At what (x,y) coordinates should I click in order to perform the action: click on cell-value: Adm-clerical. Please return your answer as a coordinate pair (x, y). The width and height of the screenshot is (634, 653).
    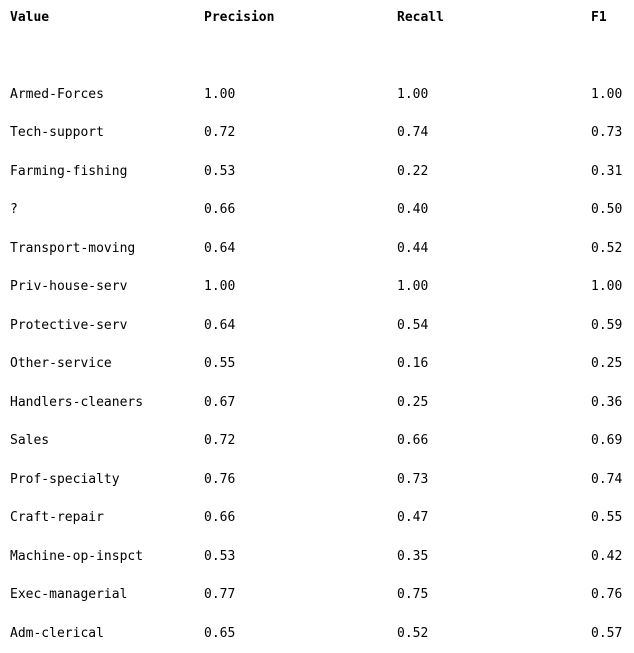
    Looking at the image, I should click on (57, 633).